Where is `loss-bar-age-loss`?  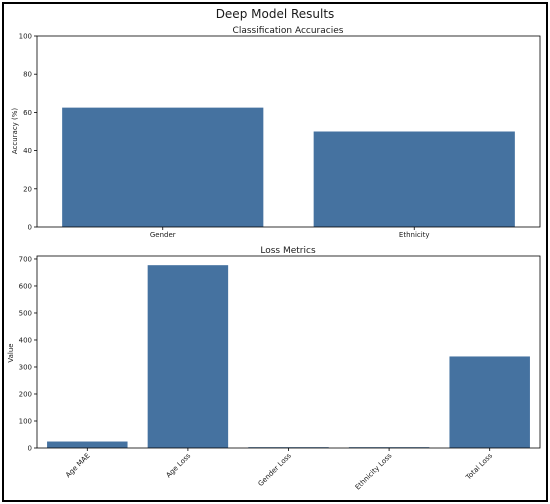
loss-bar-age-loss is located at coordinates (188, 356).